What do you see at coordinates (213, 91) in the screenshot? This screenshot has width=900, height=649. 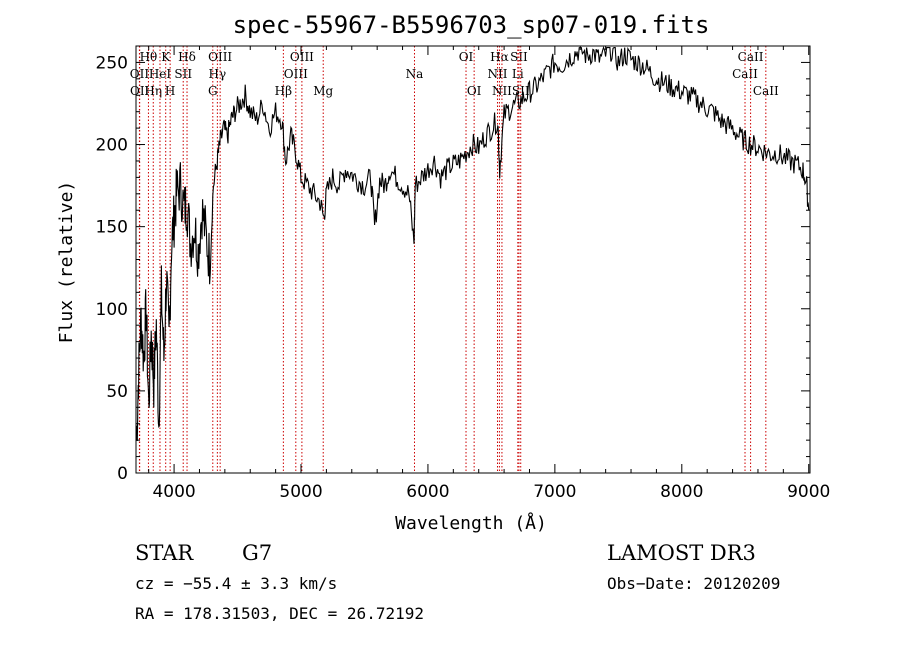 I see `line-mark-label-9: G` at bounding box center [213, 91].